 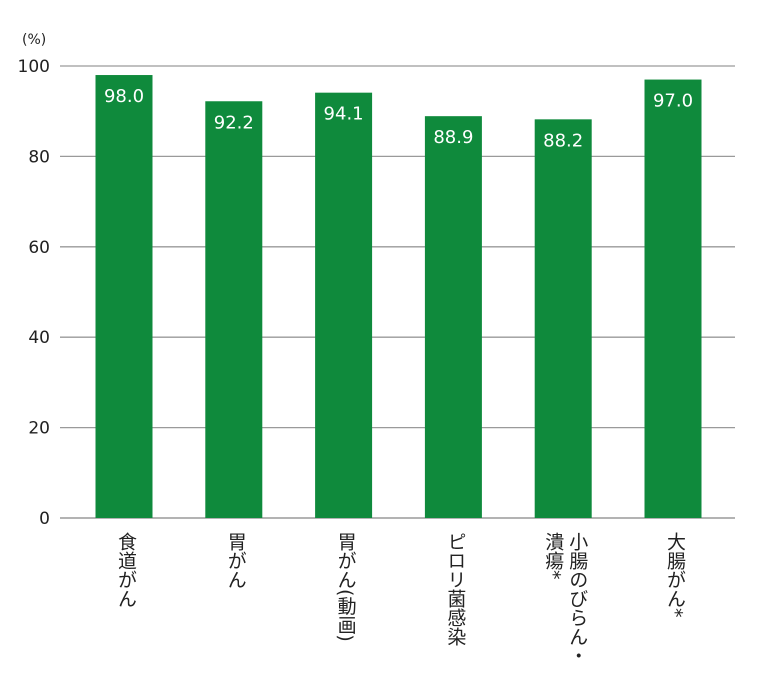 I want to click on y-tick-label: 80, so click(x=39, y=157).